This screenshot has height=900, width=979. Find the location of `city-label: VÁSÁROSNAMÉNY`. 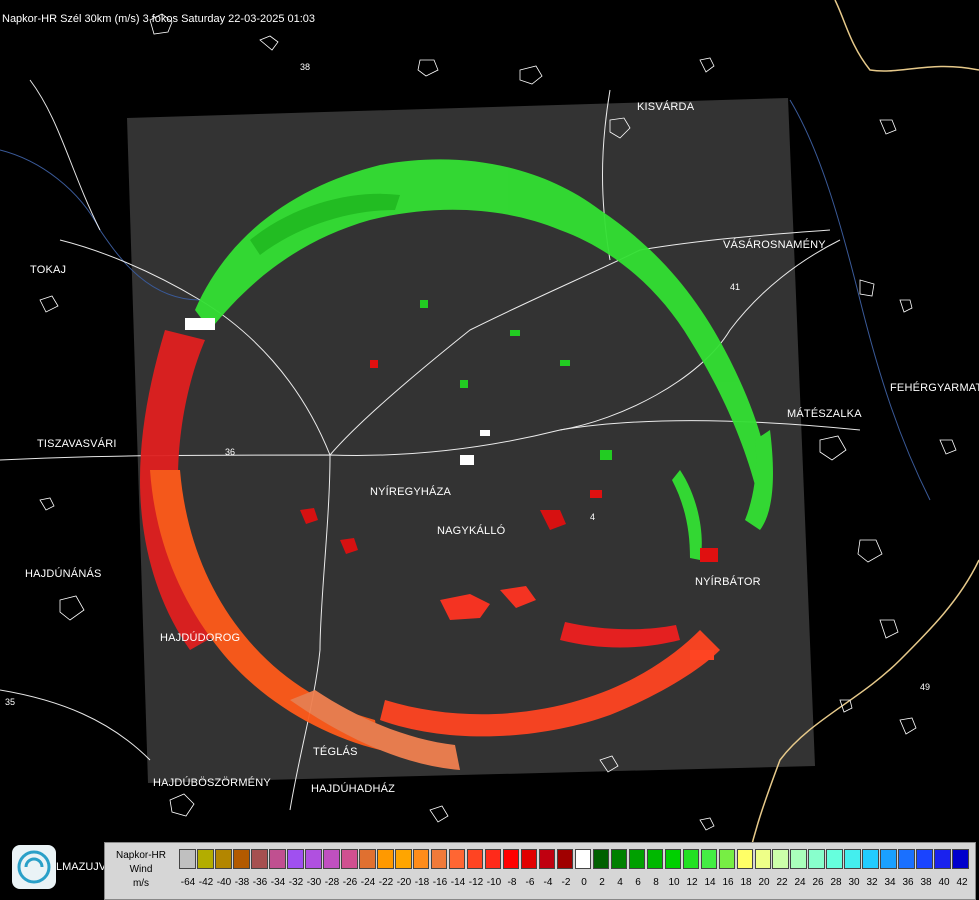

city-label: VÁSÁROSNAMÉNY is located at coordinates (774, 245).